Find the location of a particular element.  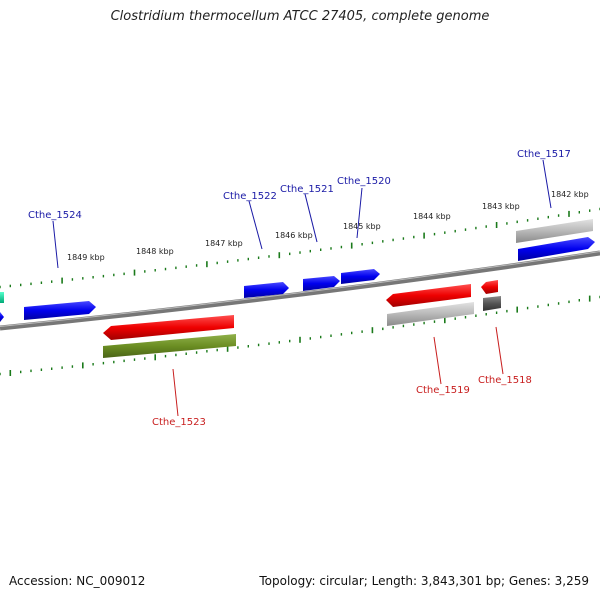

scale-ticks-outer is located at coordinates (300, 248).